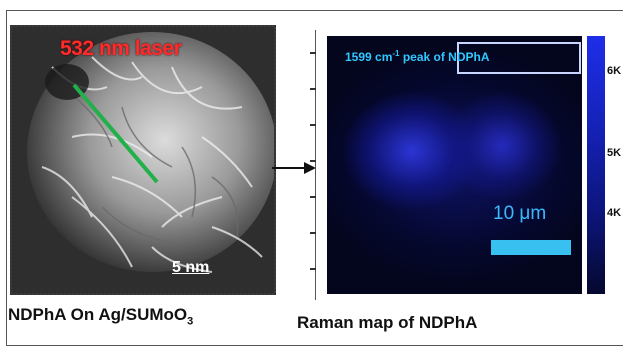 This screenshot has width=623, height=354. What do you see at coordinates (294, 168) in the screenshot?
I see `arrow-right-icon` at bounding box center [294, 168].